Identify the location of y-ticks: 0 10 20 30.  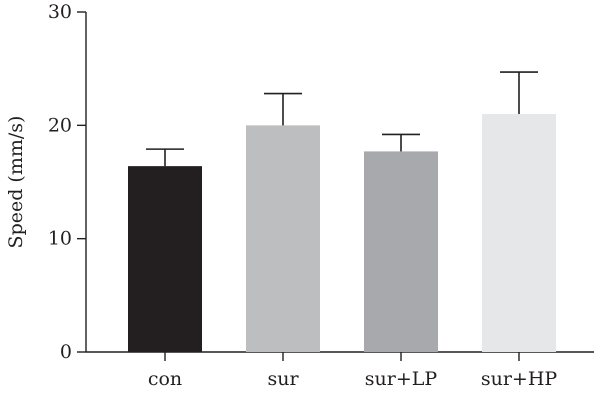
(67, 182).